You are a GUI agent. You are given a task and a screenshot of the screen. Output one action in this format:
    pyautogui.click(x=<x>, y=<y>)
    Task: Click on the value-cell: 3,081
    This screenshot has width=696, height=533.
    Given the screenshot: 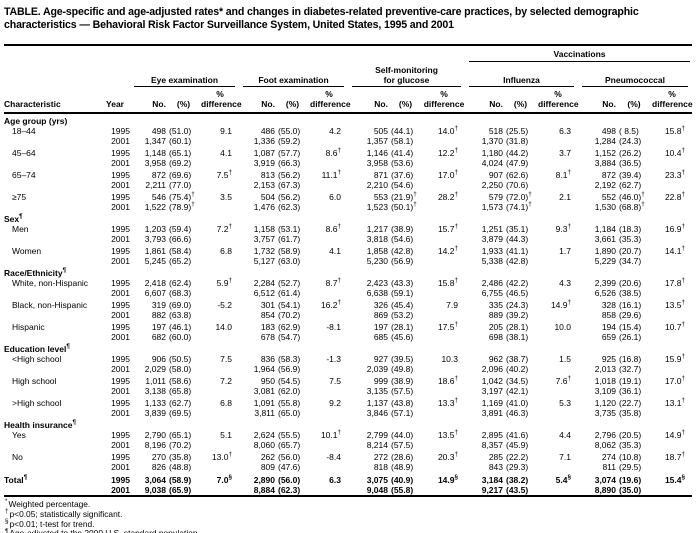 What is the action you would take?
    pyautogui.click(x=264, y=391)
    